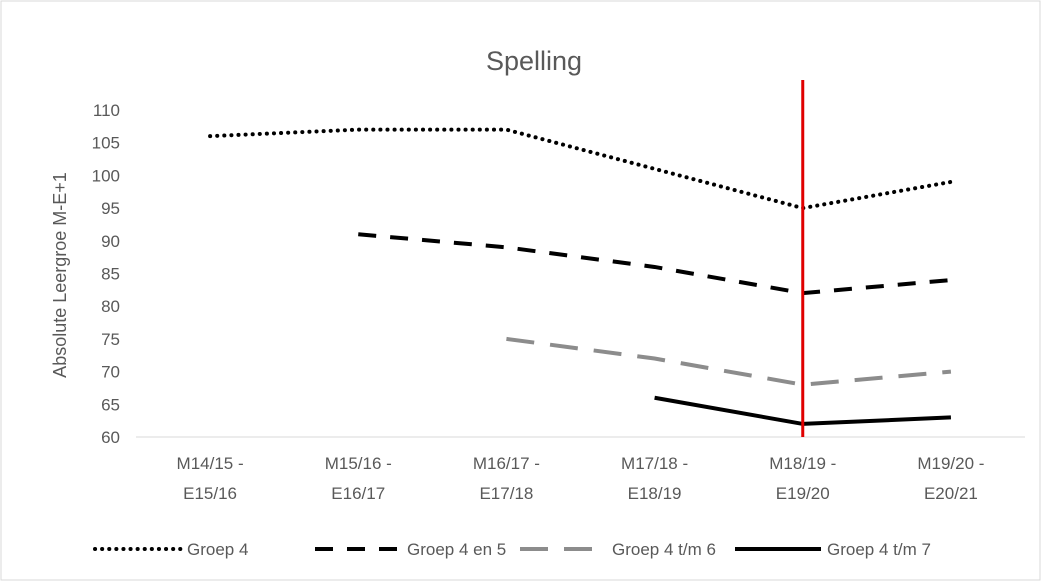  What do you see at coordinates (654, 478) in the screenshot?
I see `x-tick-label: M17/18 -E18/19` at bounding box center [654, 478].